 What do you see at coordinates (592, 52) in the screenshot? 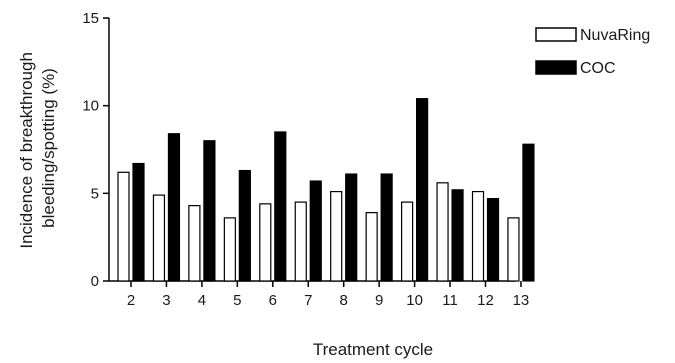
I see `legend: NuvaRing COC` at bounding box center [592, 52].